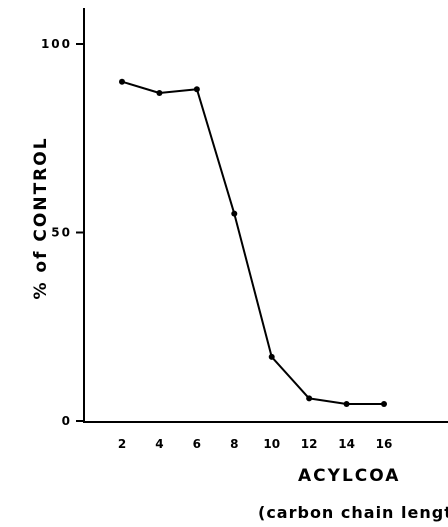  I want to click on x-tick-label: 16, so click(384, 444).